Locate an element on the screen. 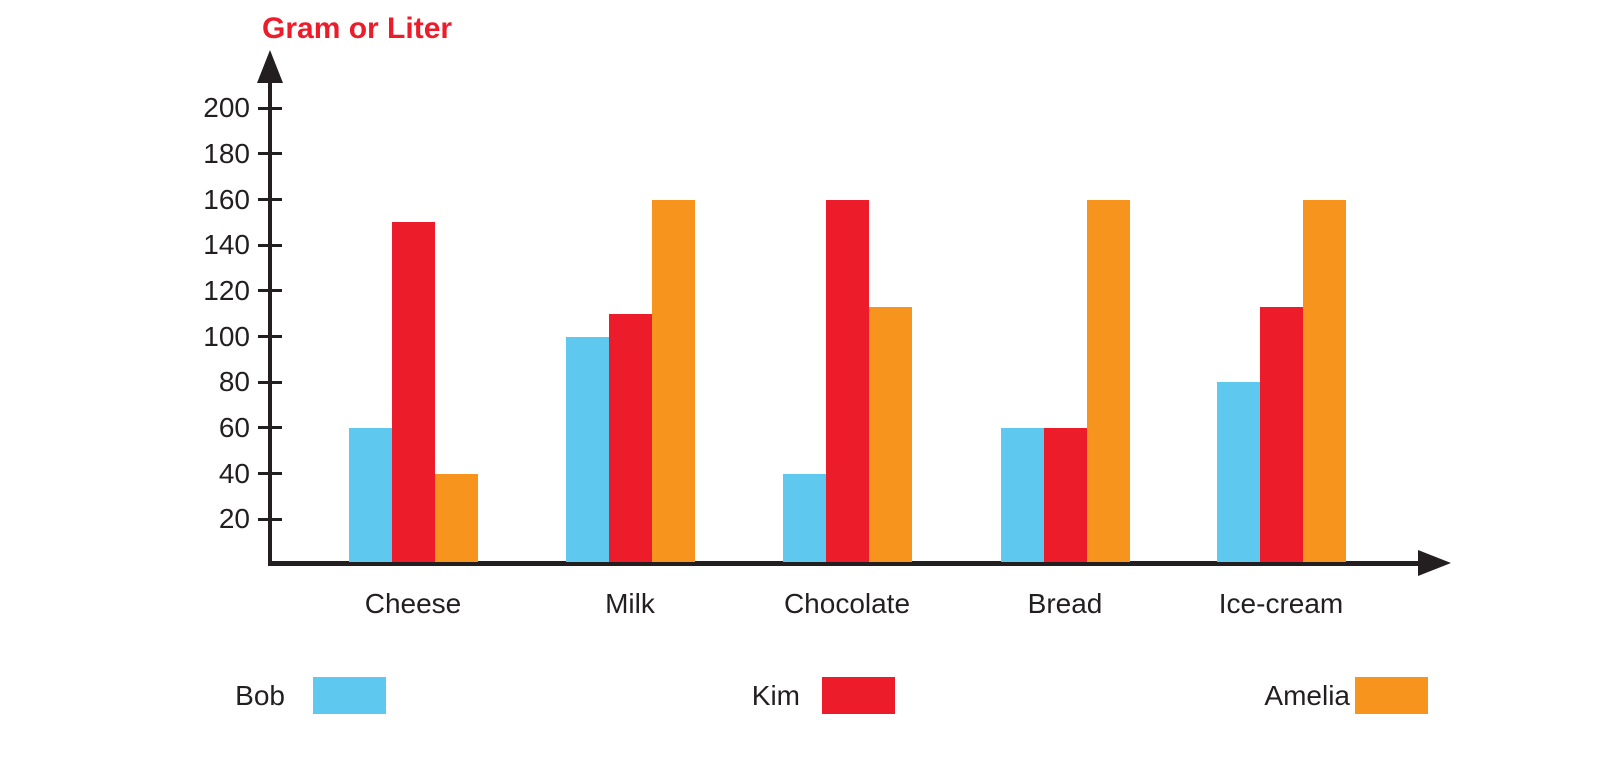 The image size is (1622, 767). bar-amelia-cheese is located at coordinates (456, 517).